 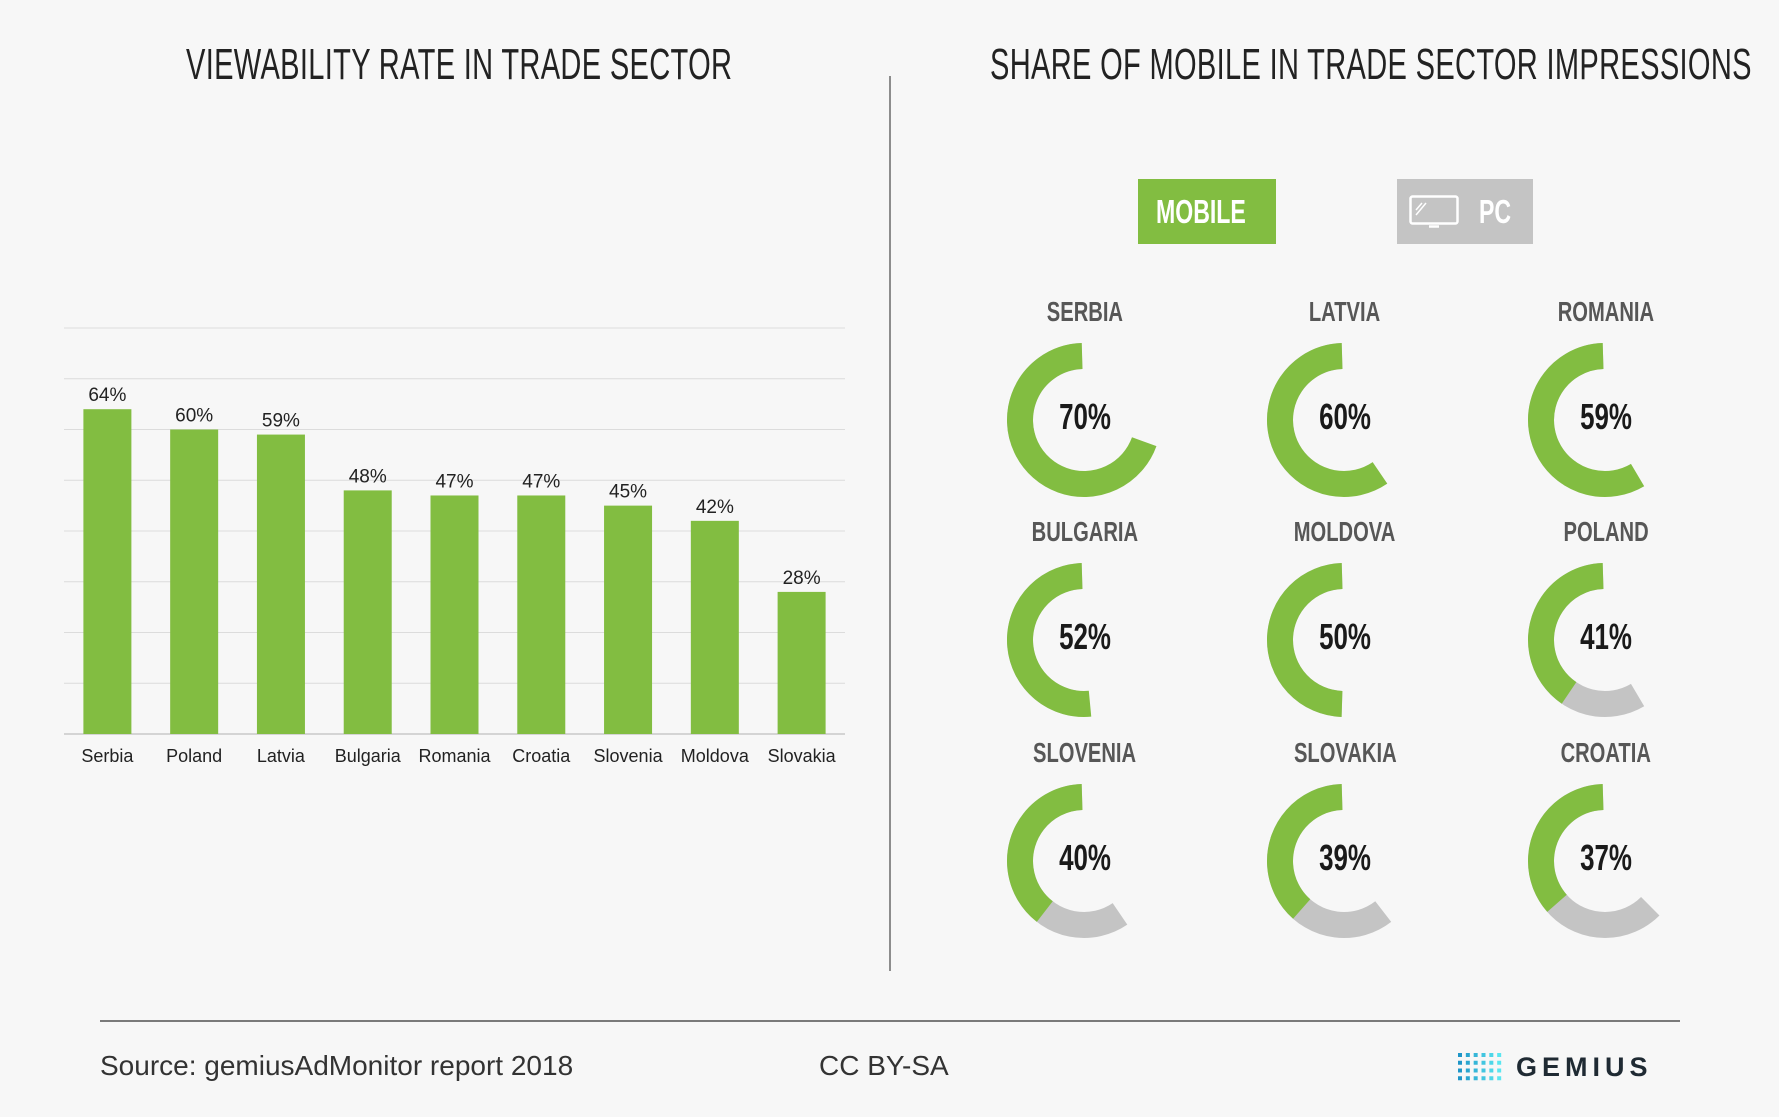 What do you see at coordinates (1345, 752) in the screenshot?
I see `donut-country-label: SLOVAKIA` at bounding box center [1345, 752].